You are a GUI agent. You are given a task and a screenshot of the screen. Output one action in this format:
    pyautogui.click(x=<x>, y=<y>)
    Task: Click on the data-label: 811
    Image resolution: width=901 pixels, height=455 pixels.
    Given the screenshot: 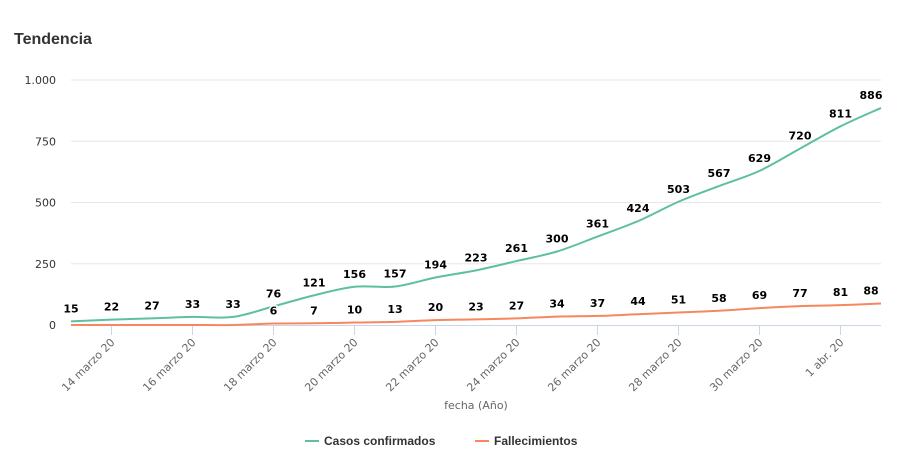 What is the action you would take?
    pyautogui.click(x=840, y=113)
    